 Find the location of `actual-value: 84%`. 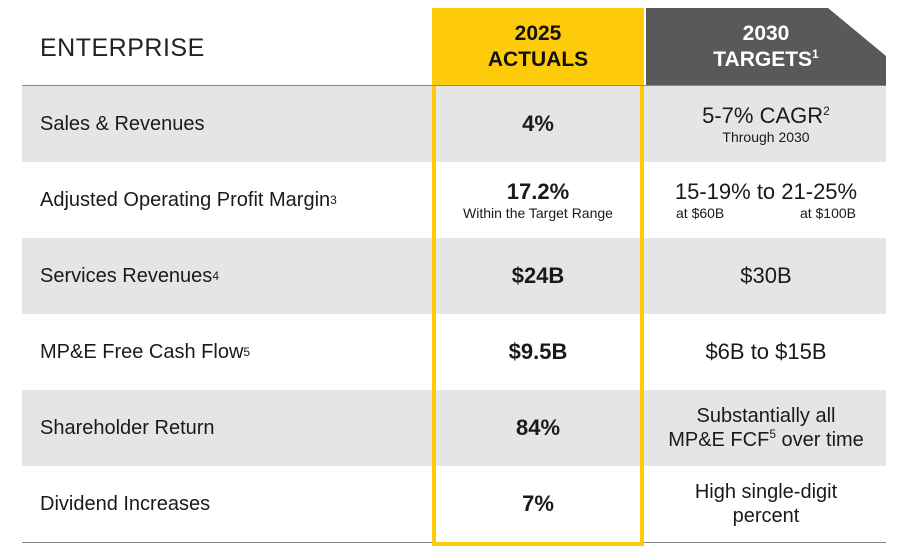

actual-value: 84% is located at coordinates (538, 427).